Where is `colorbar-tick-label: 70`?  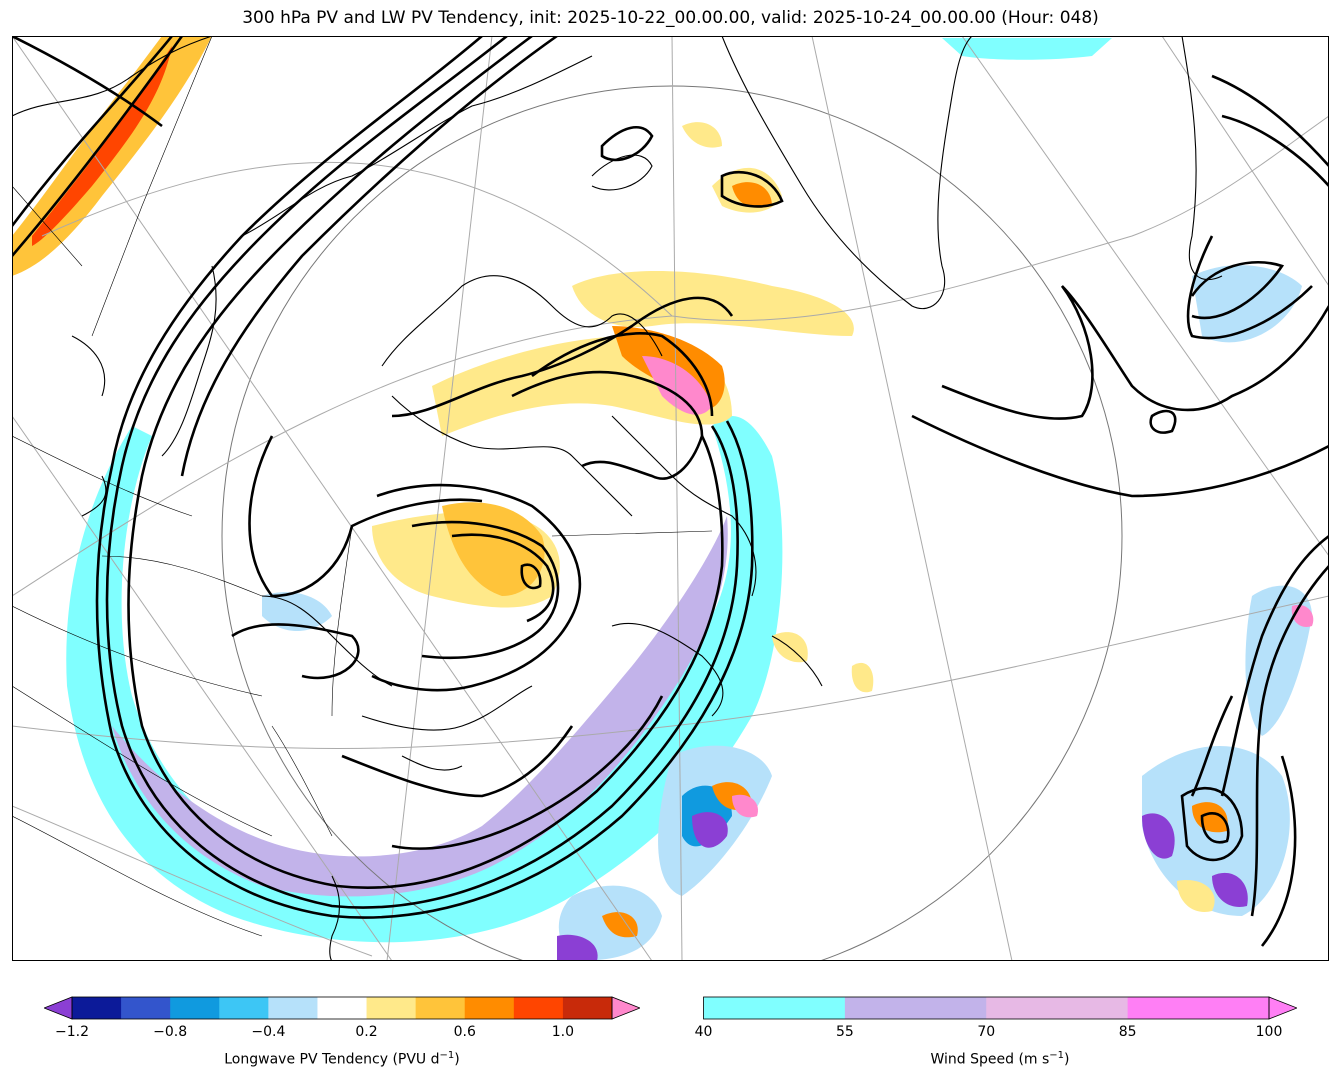
colorbar-tick-label: 70 is located at coordinates (986, 1032).